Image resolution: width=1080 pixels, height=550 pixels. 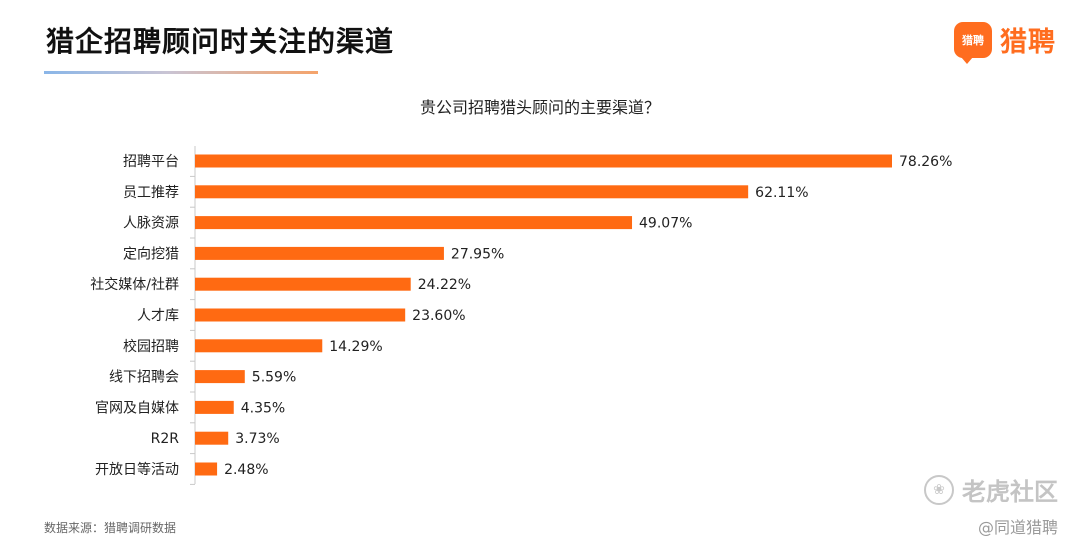 I want to click on brand-name: 猎聘, so click(x=1028, y=42).